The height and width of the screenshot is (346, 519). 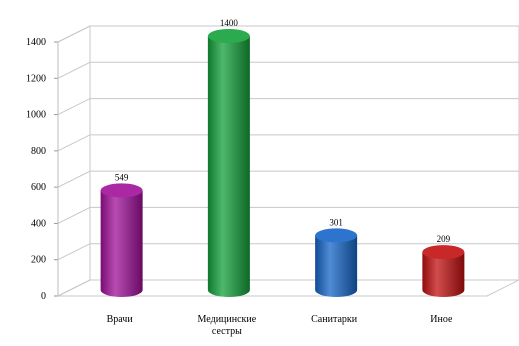 What do you see at coordinates (122, 177) in the screenshot?
I see `data-label: 549` at bounding box center [122, 177].